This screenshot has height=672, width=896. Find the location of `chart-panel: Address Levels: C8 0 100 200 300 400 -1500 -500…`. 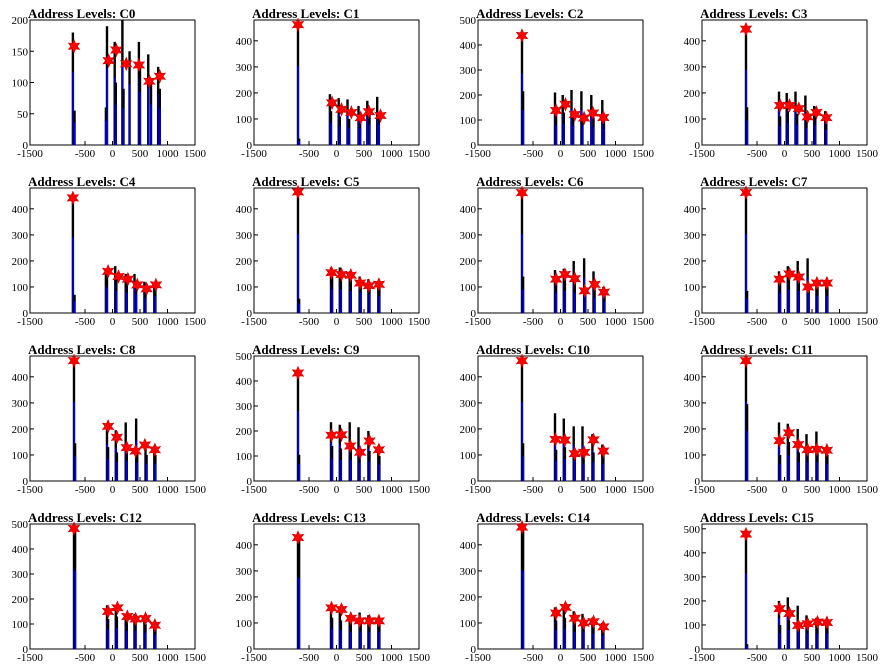

chart-panel: Address Levels: C8 0 100 200 300 400 -1500 -500… is located at coordinates (112, 420).